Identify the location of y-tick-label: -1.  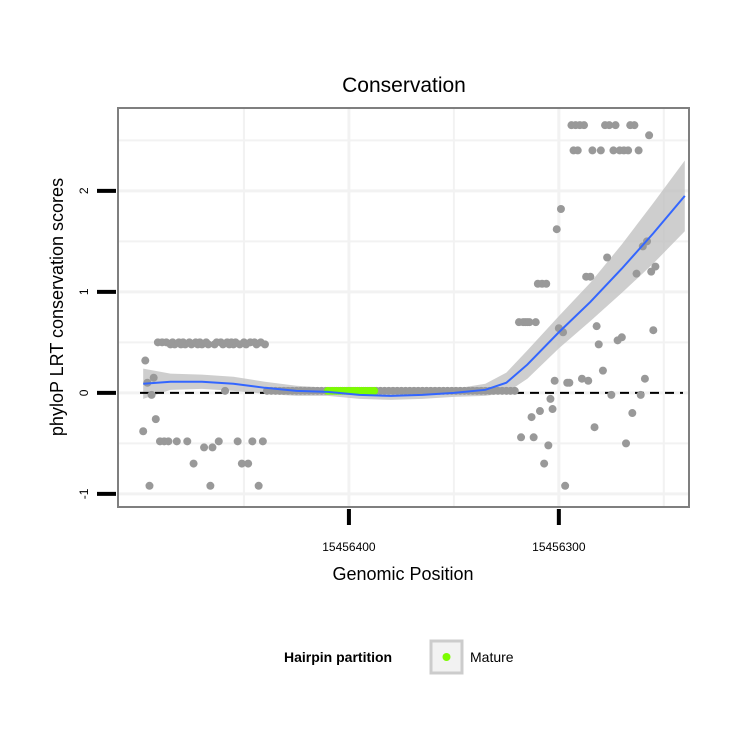
(84, 493).